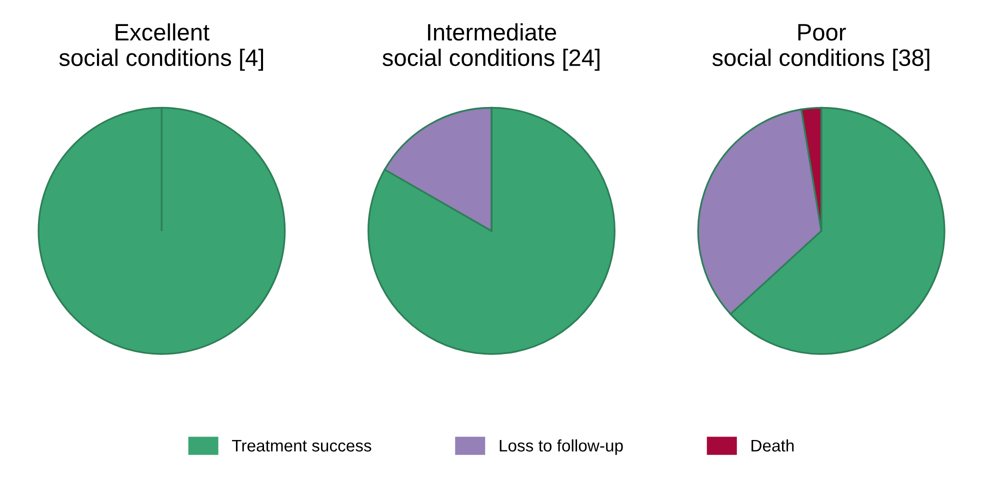 This screenshot has width=983, height=481. I want to click on legend-label: Death, so click(773, 445).